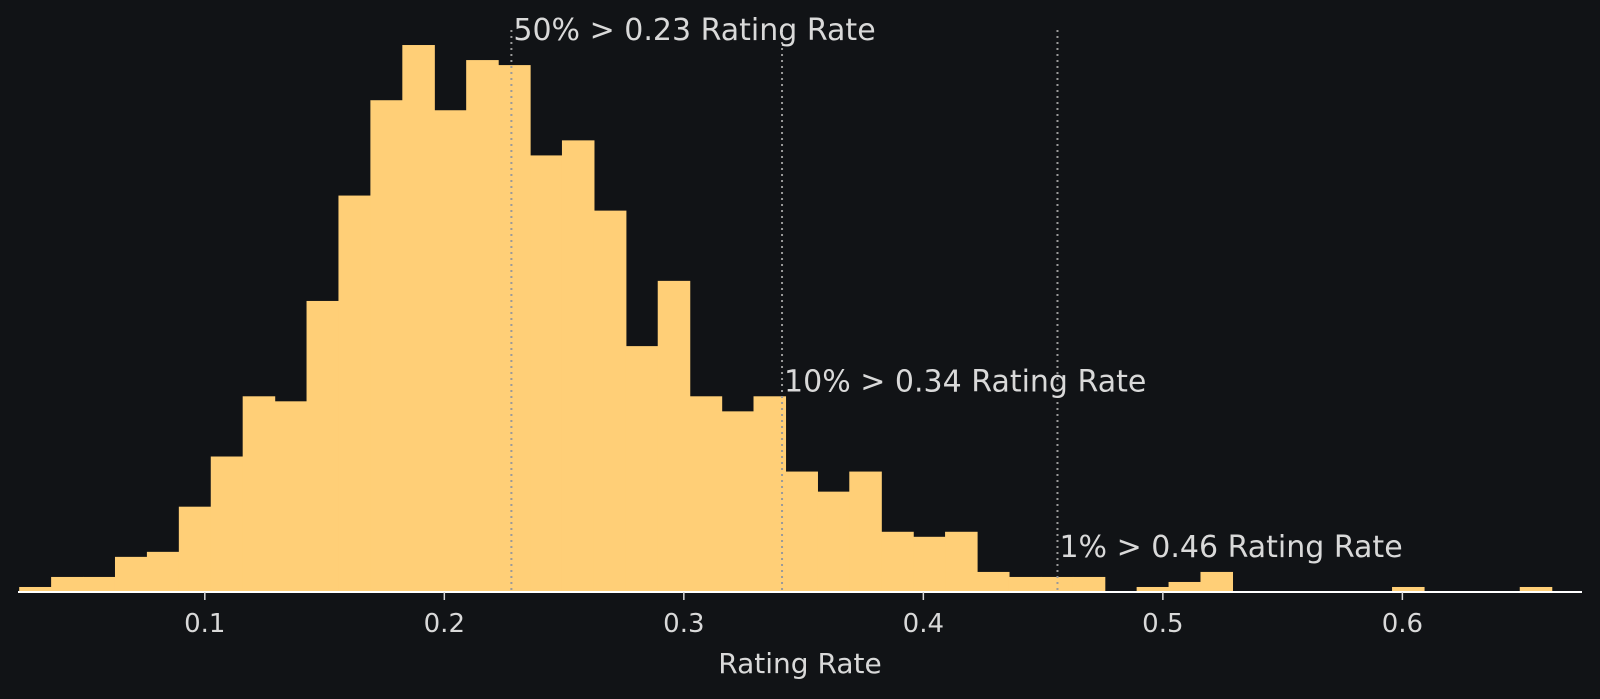 The image size is (1600, 699). What do you see at coordinates (204, 624) in the screenshot?
I see `x-tick-label: 0.1` at bounding box center [204, 624].